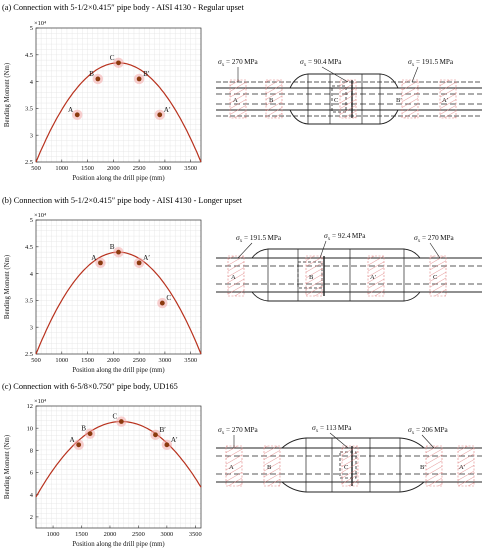  I want to click on section-label: B′, so click(399, 100).